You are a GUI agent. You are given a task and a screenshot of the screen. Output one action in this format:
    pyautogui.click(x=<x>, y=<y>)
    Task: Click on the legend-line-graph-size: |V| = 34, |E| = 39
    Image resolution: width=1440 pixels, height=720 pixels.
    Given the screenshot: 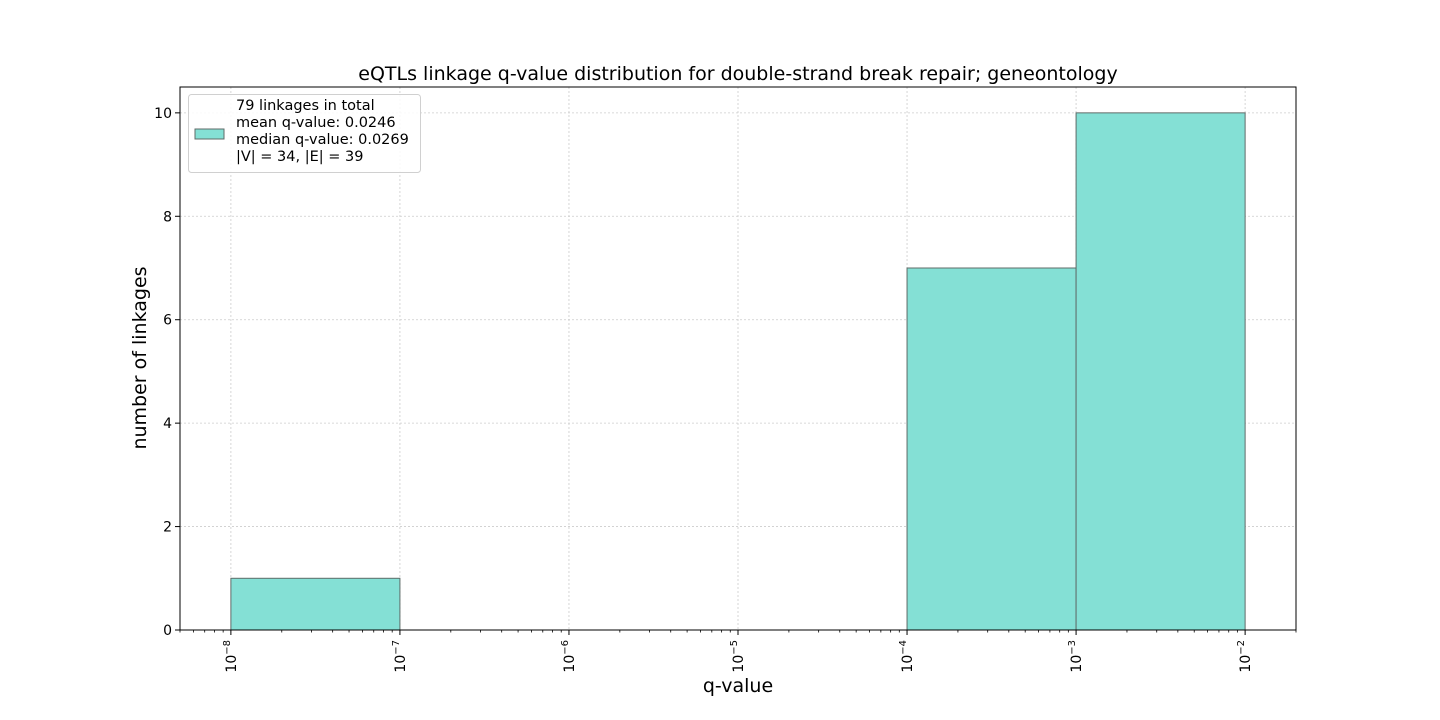 What is the action you would take?
    pyautogui.click(x=299, y=157)
    